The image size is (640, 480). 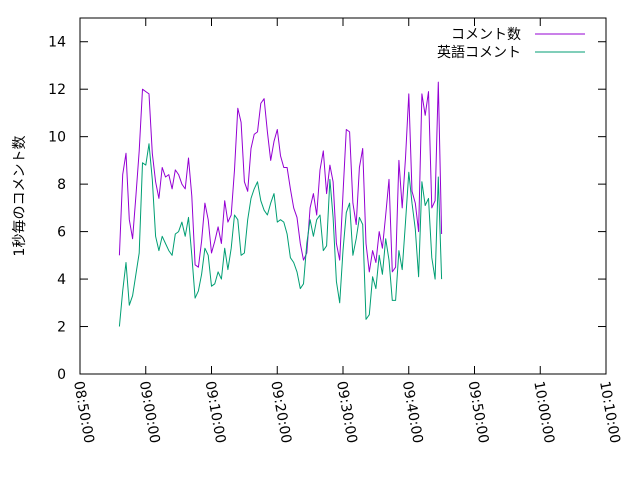 I want to click on x-tick-label: 09:10:00, so click(x=215, y=412).